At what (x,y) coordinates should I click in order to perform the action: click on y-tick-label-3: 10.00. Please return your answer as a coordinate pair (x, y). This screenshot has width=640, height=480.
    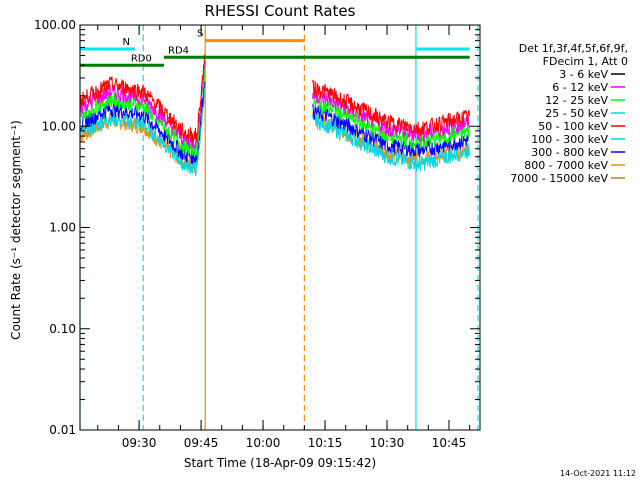
    Looking at the image, I should click on (59, 126).